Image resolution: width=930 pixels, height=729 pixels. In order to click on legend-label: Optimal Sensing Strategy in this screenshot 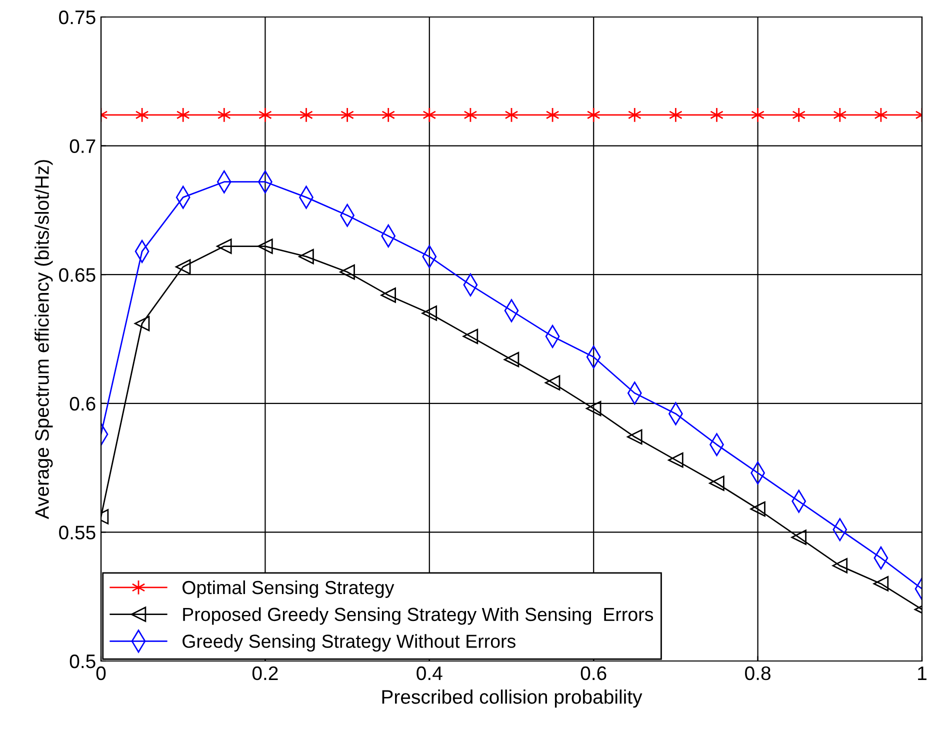, I will do `click(288, 589)`.